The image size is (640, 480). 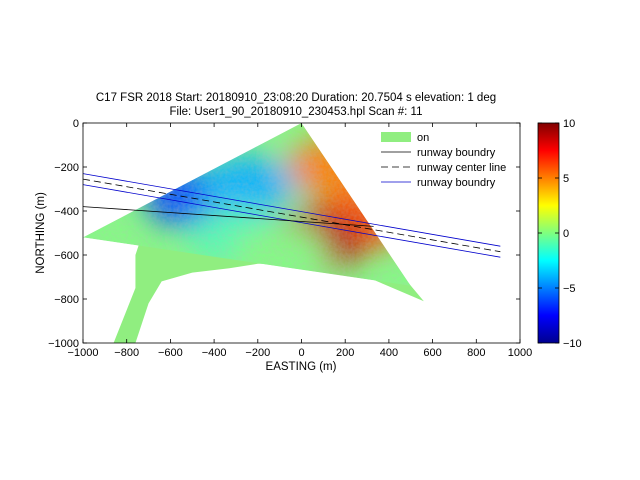 What do you see at coordinates (66, 256) in the screenshot?
I see `y-tick-label: −600` at bounding box center [66, 256].